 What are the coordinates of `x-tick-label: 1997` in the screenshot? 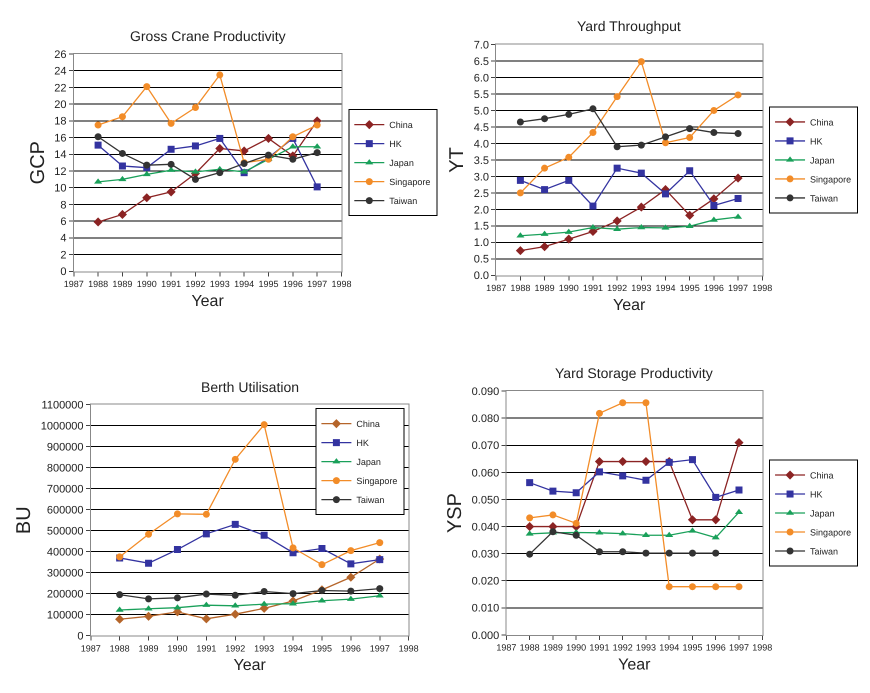 It's located at (317, 284).